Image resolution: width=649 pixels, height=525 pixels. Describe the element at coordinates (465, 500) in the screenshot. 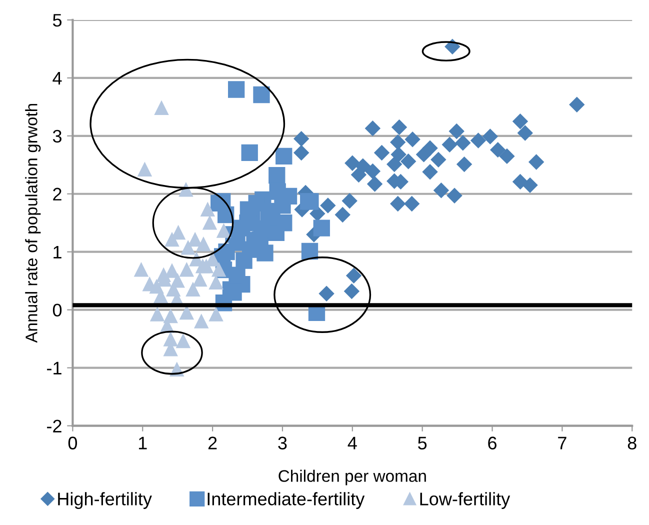

I see `legend-label: Low-fertility` at that location.